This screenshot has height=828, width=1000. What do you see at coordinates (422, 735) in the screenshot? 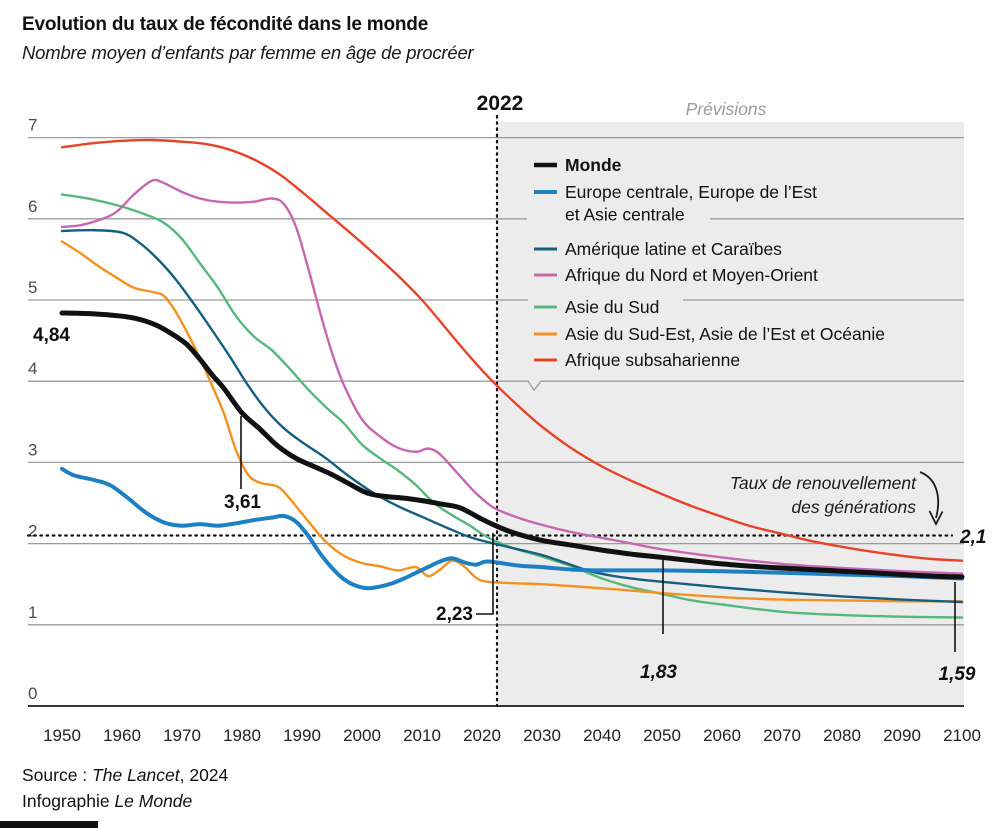
I see `x-tick-label: 2010` at bounding box center [422, 735].